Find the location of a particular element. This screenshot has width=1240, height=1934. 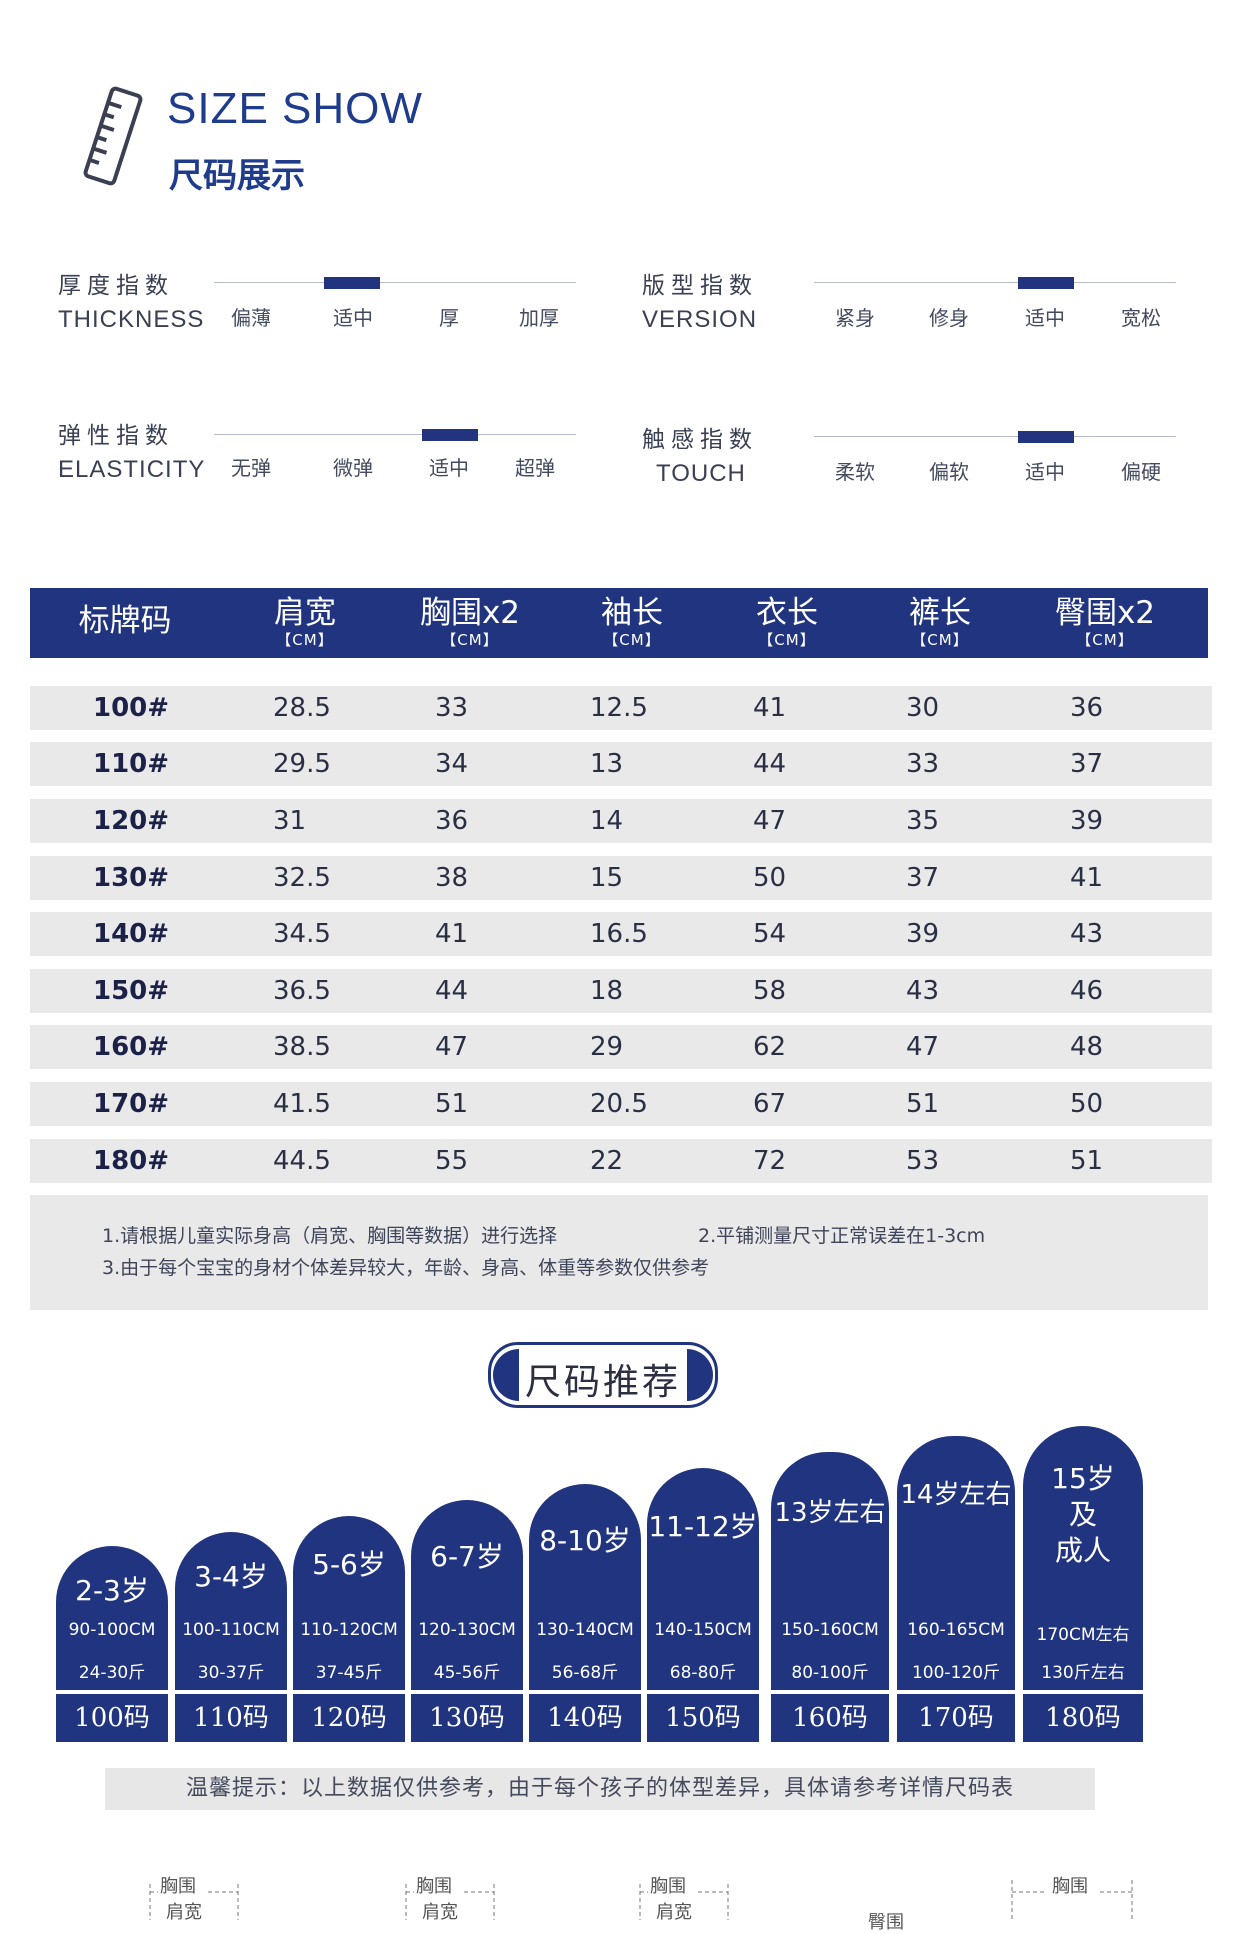

weight-range: 130斤左右 is located at coordinates (1083, 1673).